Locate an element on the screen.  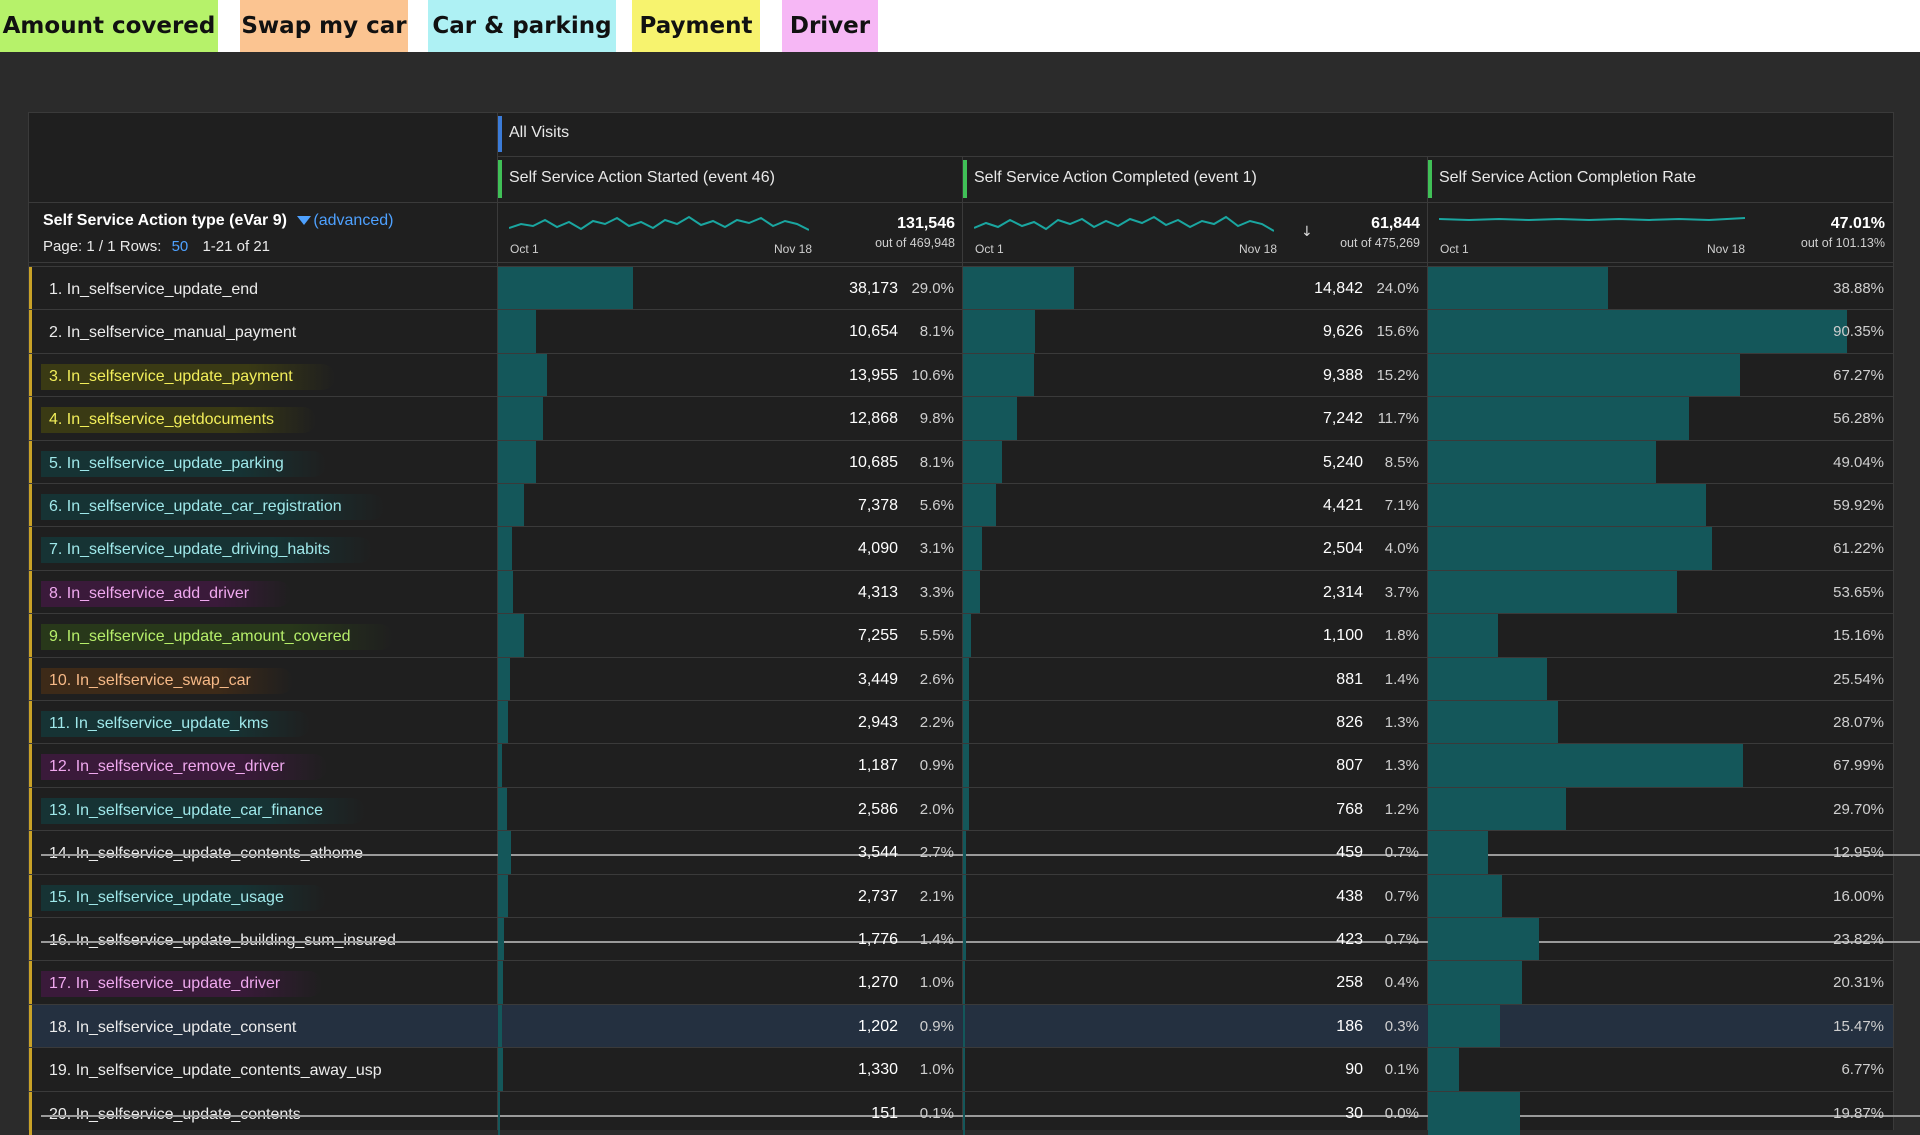
metric-percent: 0.7% is located at coordinates (1401, 896).